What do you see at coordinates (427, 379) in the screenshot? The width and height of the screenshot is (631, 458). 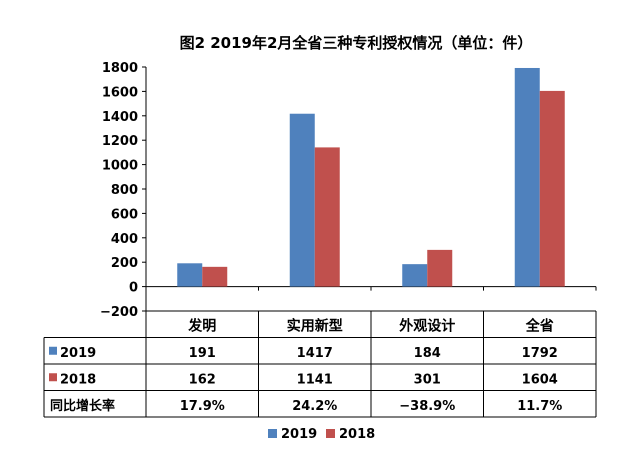 I see `table-cell: 301` at bounding box center [427, 379].